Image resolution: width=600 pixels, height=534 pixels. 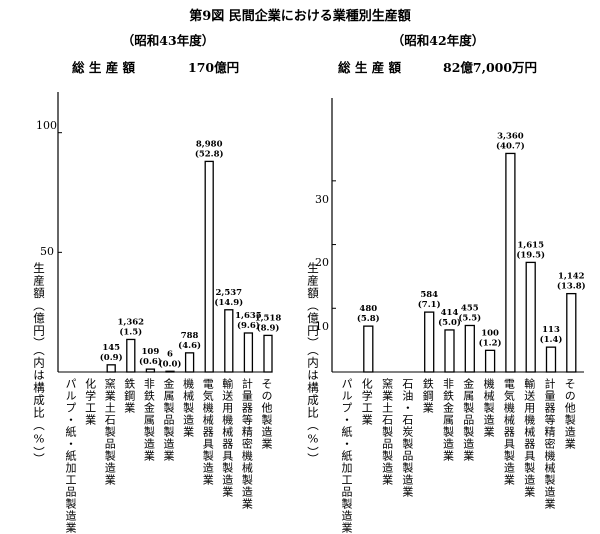 What do you see at coordinates (490, 67) in the screenshot?
I see `chart-right-total-value: 82億7,000万円` at bounding box center [490, 67].